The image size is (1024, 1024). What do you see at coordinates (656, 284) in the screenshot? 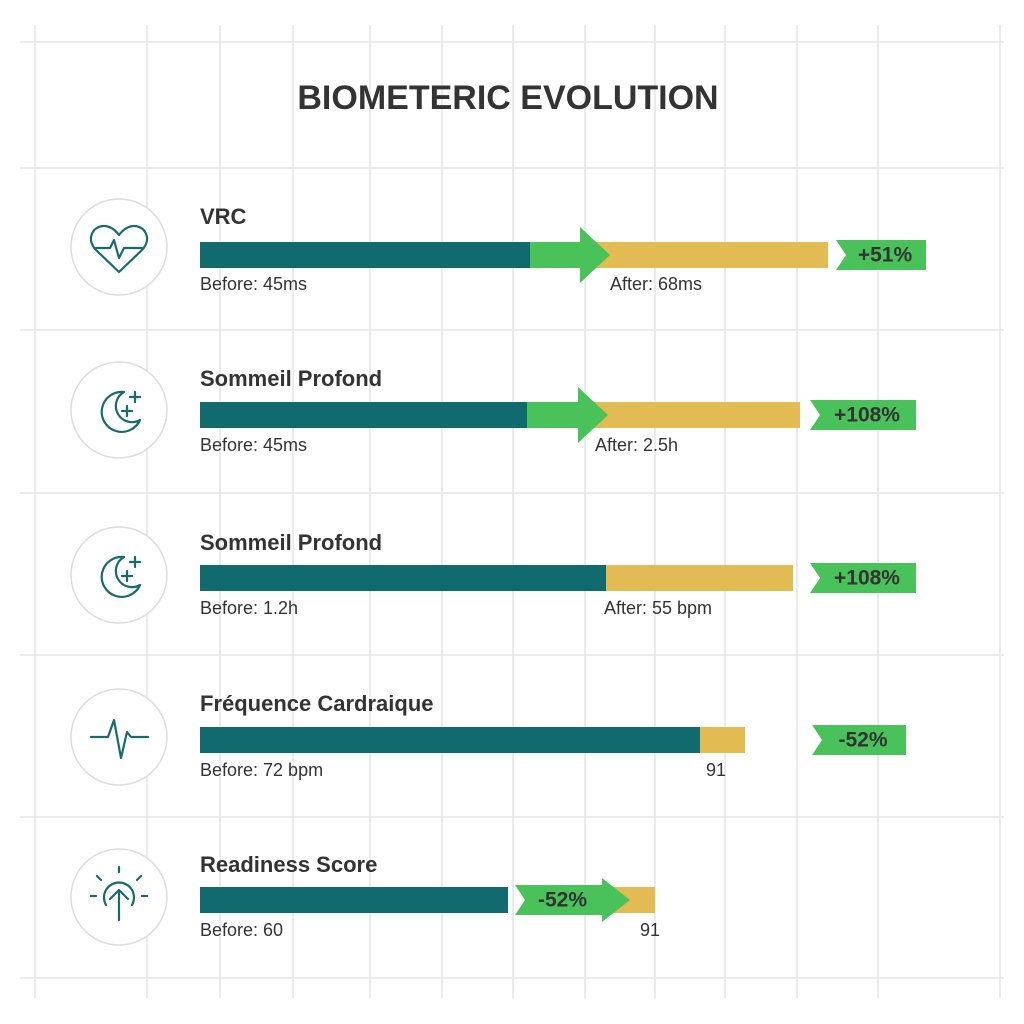
I see `after-value: After: 68ms` at bounding box center [656, 284].